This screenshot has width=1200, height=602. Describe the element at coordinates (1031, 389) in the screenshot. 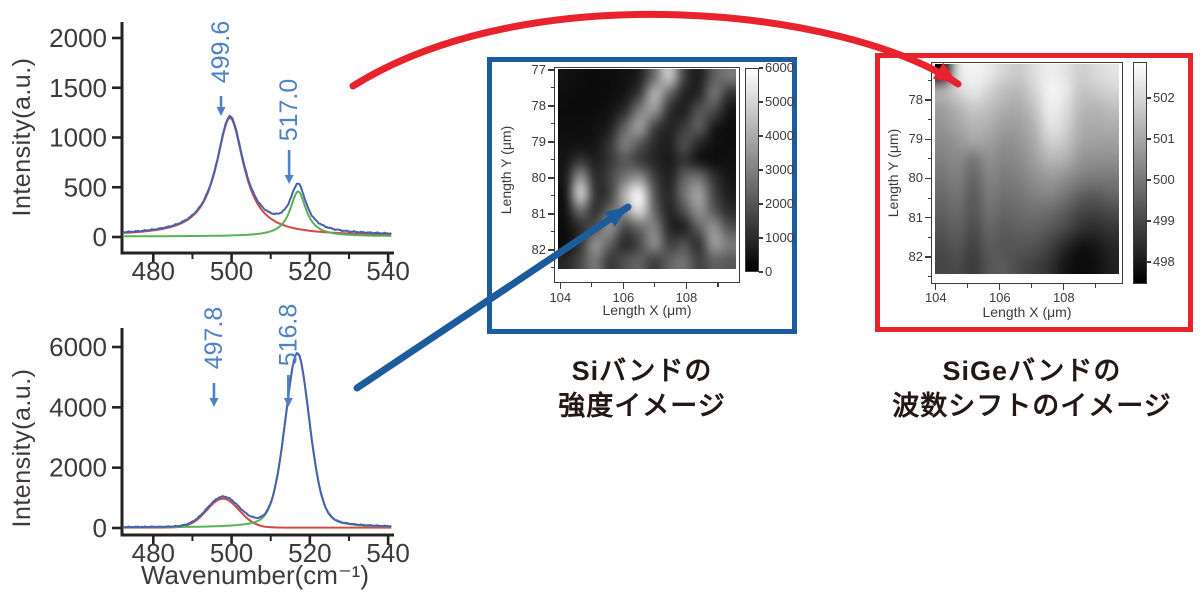

I see `caption-sige-map: SiGeバンドの 波数シフトのイメージ` at that location.